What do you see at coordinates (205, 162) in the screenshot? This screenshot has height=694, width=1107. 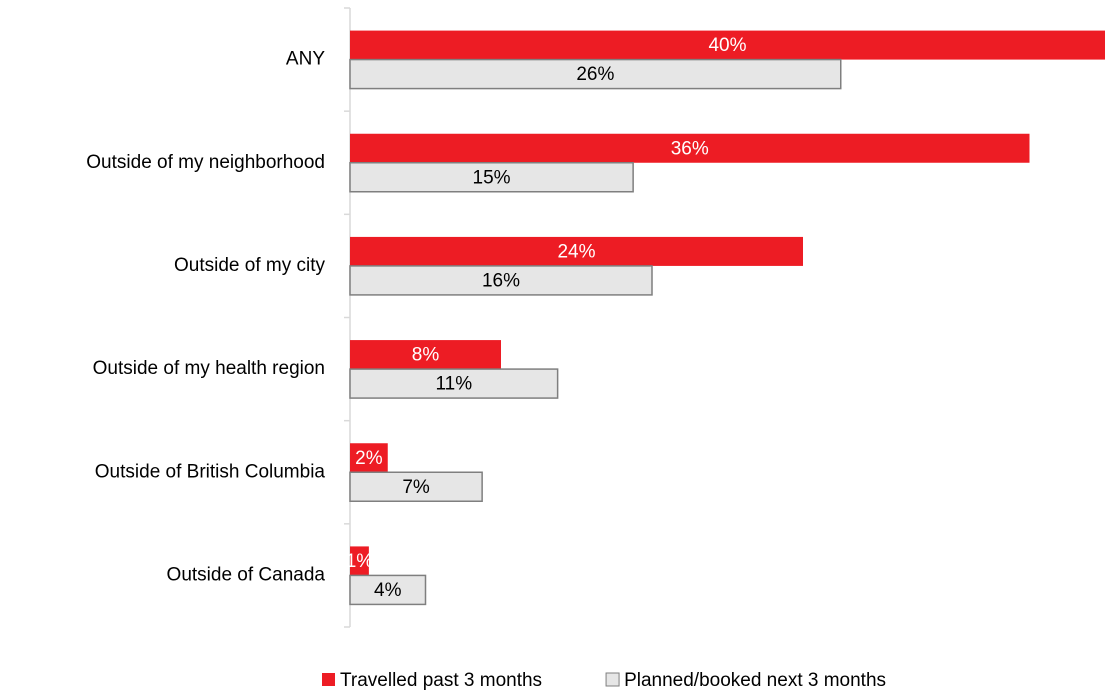 I see `y-tick-label: Outside of my neighborhood` at bounding box center [205, 162].